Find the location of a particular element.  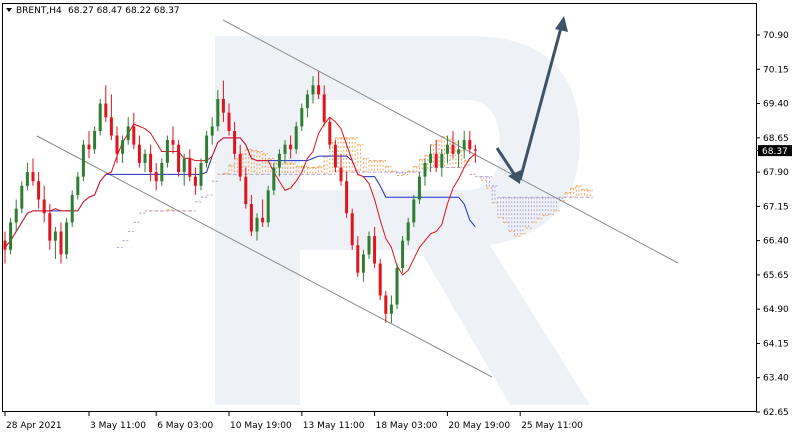

forecast-up-arrow is located at coordinates (541, 102).